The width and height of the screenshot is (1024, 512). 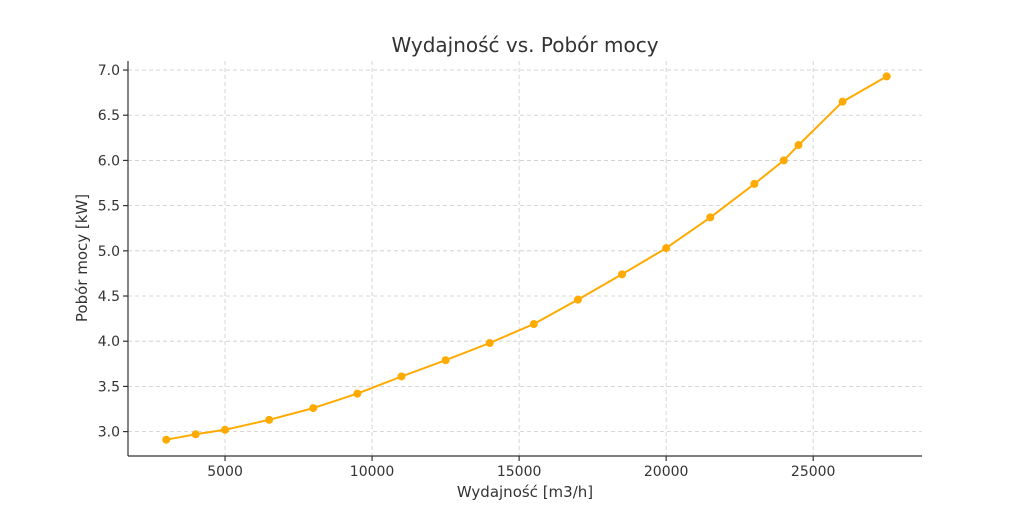 I want to click on y-tick-label: 5.0, so click(x=109, y=252).